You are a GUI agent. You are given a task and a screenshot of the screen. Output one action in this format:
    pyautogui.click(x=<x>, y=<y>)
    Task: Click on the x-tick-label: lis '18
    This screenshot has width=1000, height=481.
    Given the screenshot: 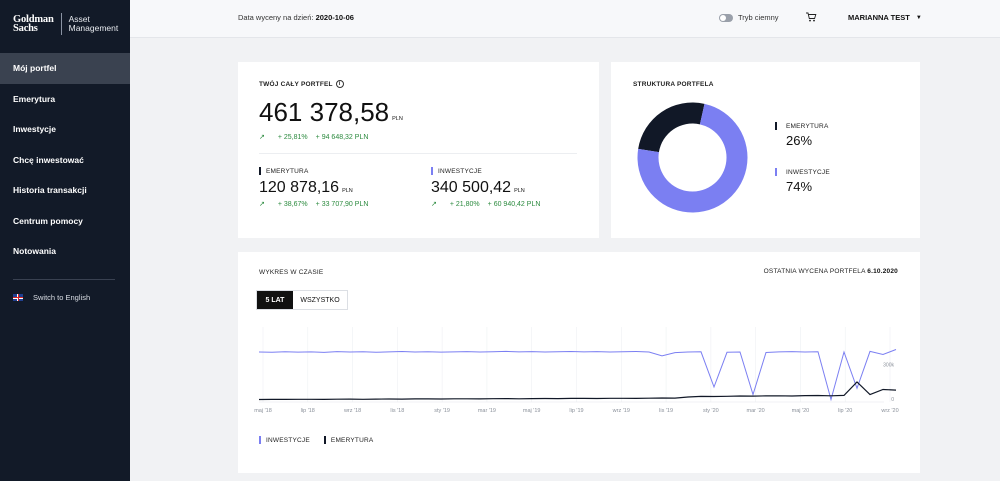 What is the action you would take?
    pyautogui.click(x=397, y=411)
    